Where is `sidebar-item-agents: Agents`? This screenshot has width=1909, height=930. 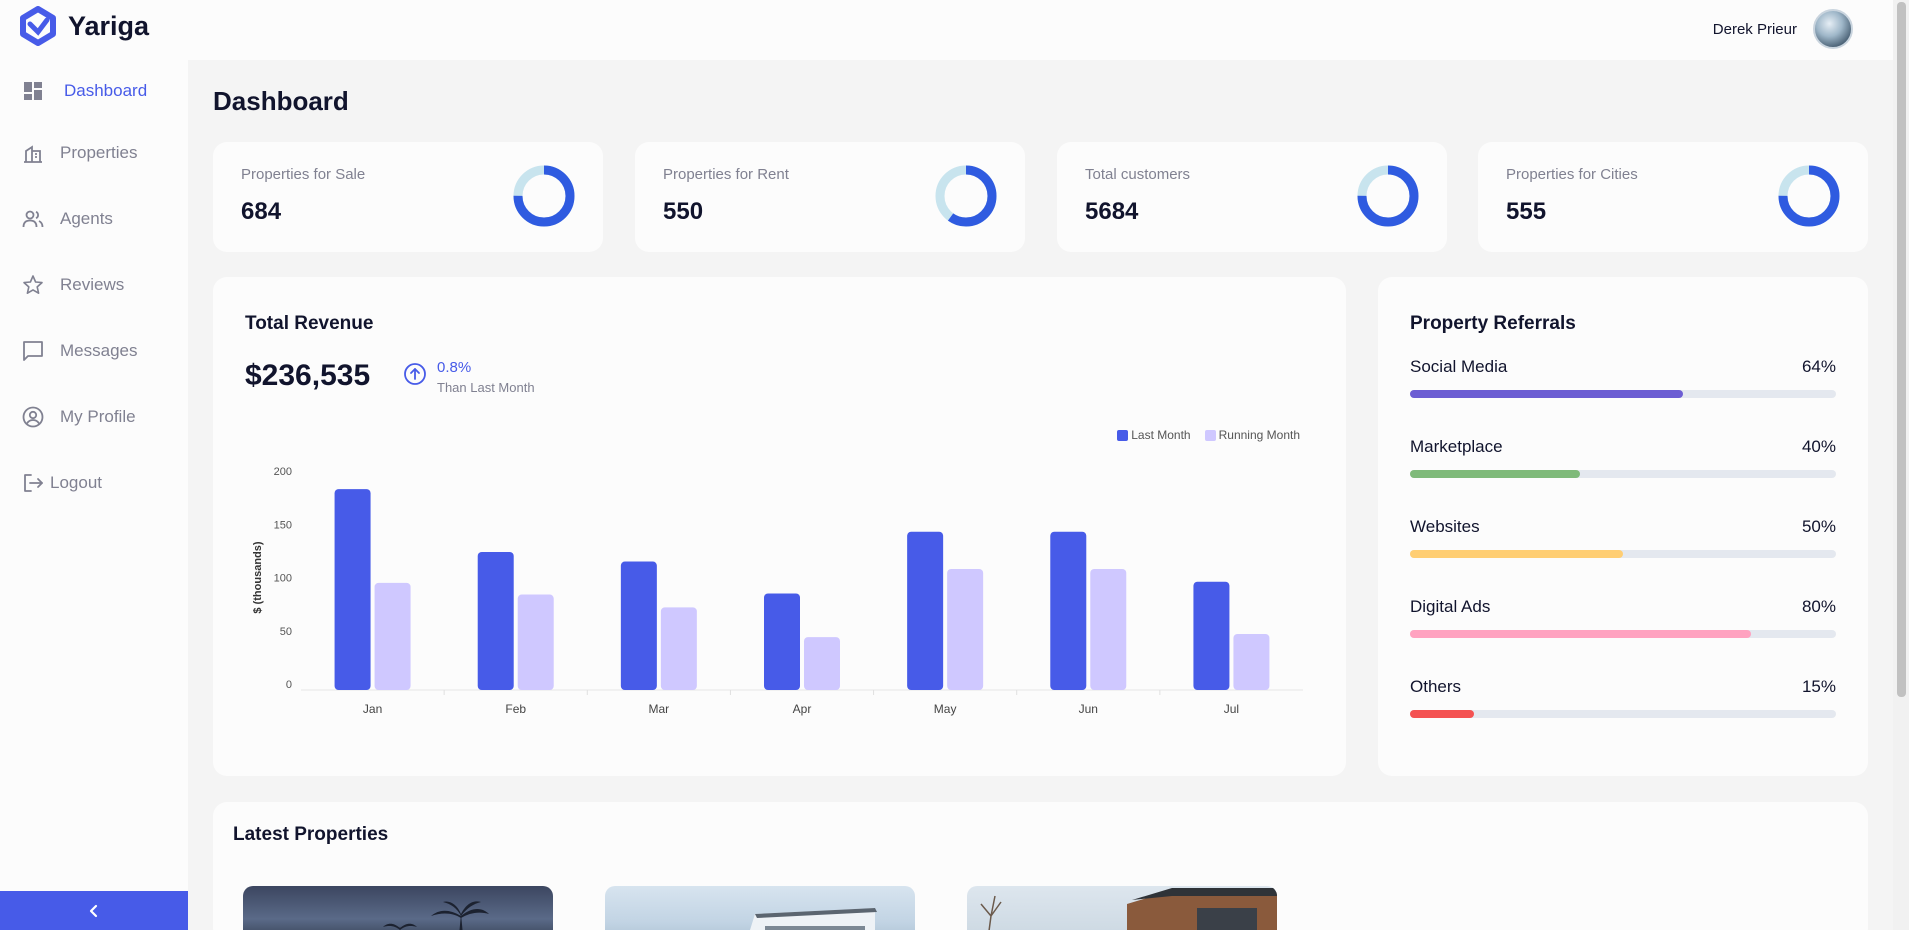 sidebar-item-agents: Agents is located at coordinates (67, 219).